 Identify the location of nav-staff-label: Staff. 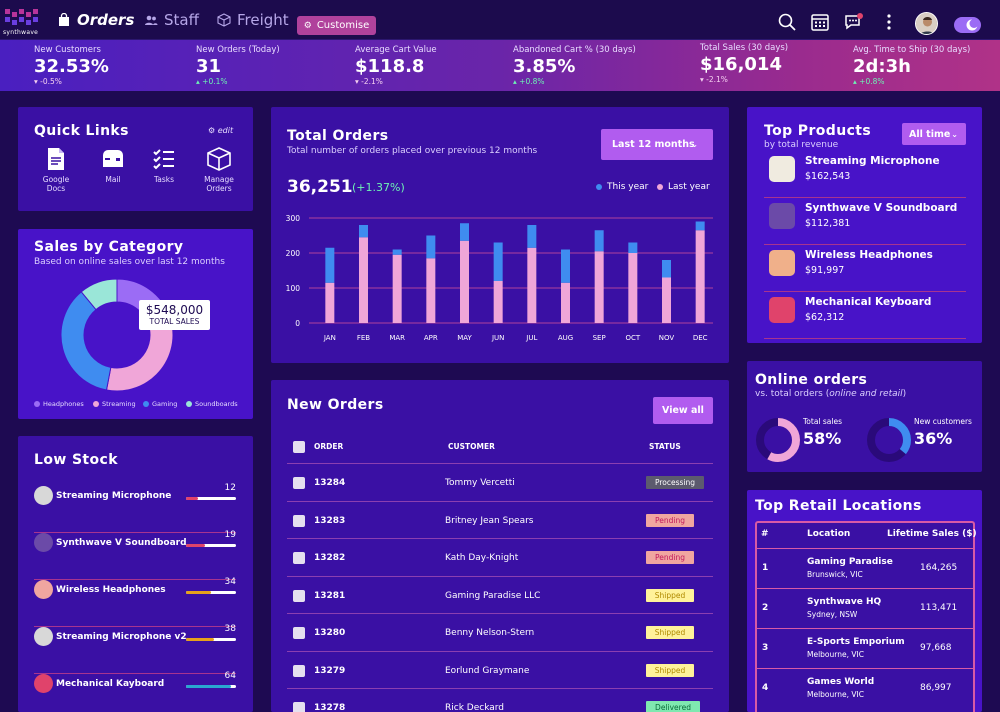
(181, 20).